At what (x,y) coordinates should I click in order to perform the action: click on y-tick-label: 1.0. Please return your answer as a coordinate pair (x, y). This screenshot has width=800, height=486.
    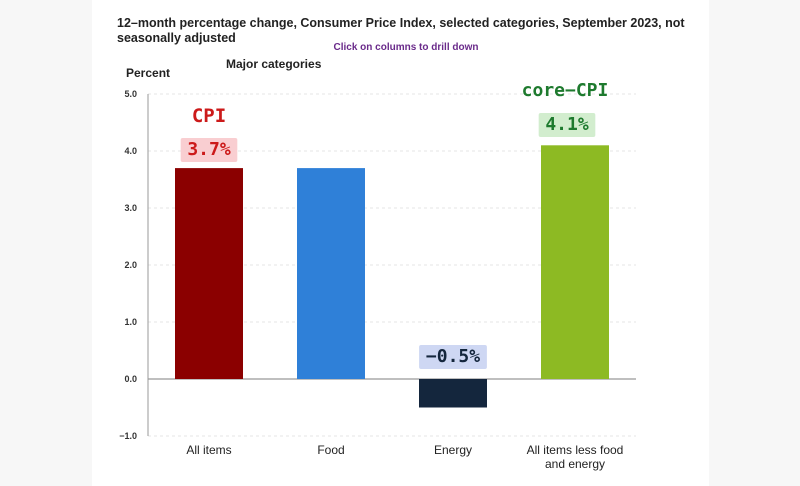
    Looking at the image, I should click on (130, 322).